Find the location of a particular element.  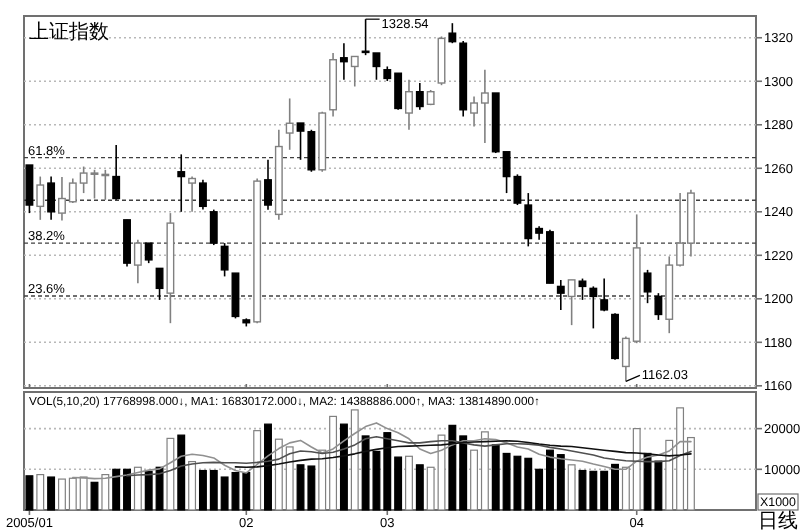

chart-title: 上证指数 is located at coordinates (69, 32).